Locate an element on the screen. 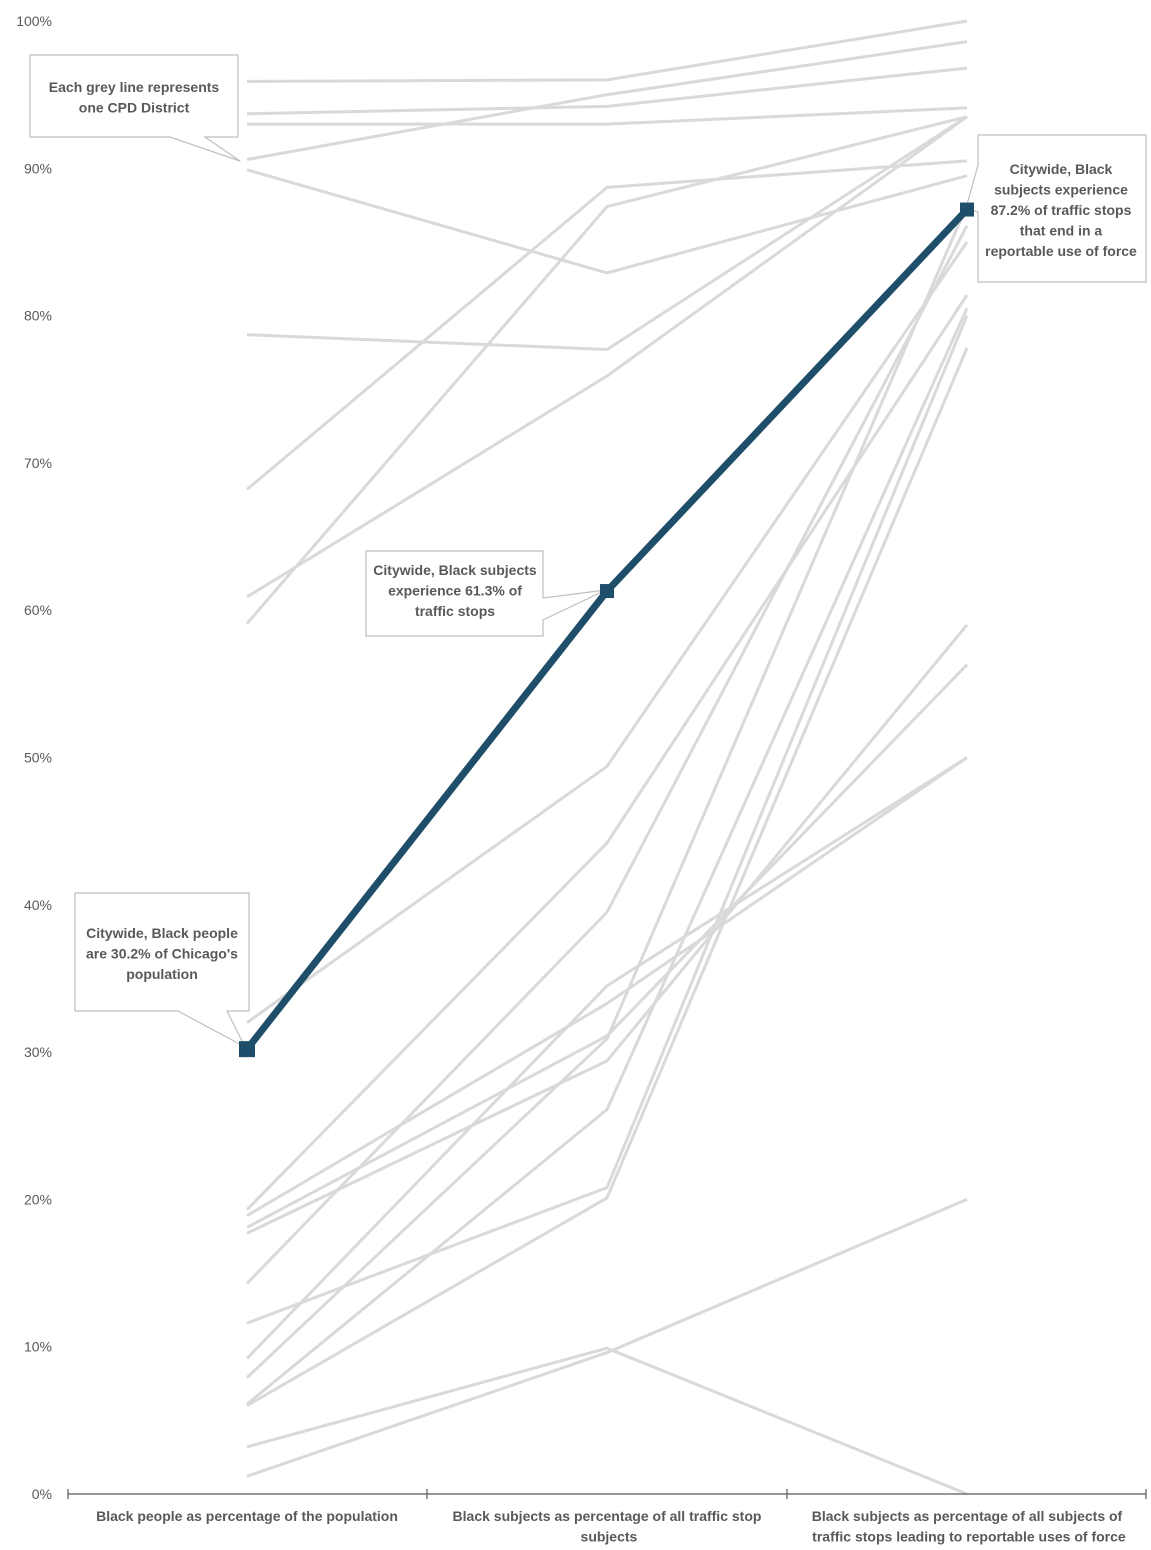 This screenshot has width=1151, height=1550. district-note-callout-box is located at coordinates (135, 108).